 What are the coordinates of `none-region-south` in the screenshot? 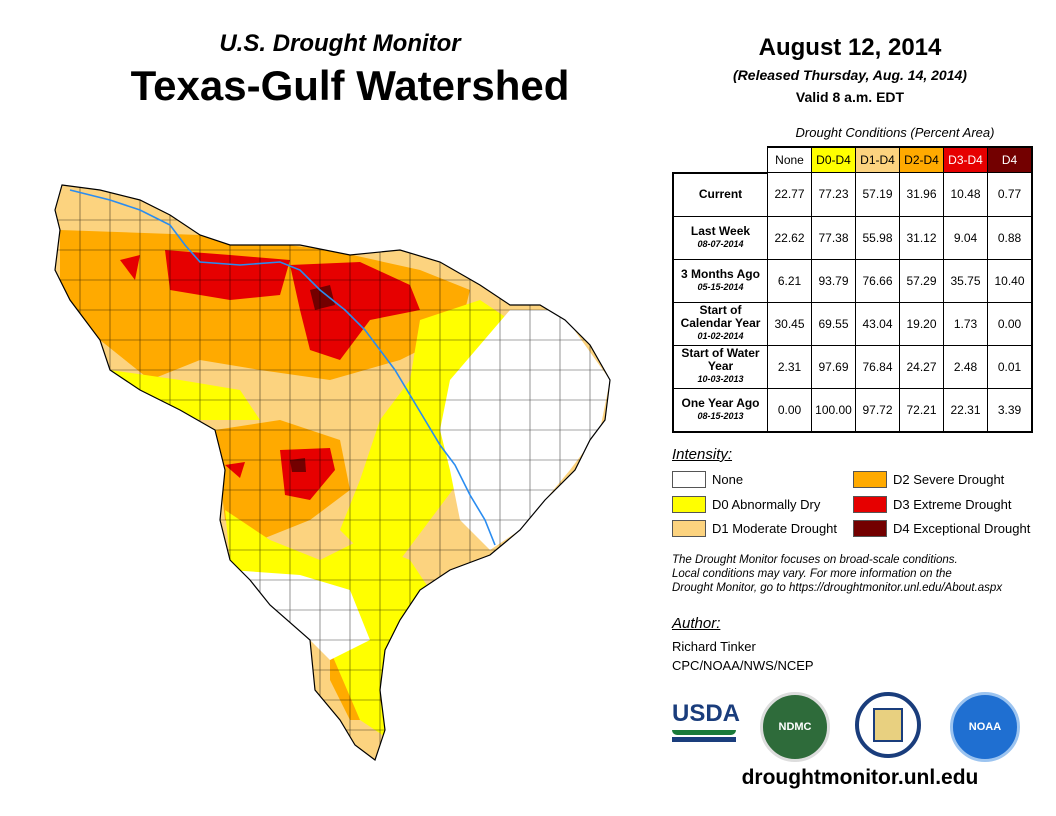 It's located at (300, 615).